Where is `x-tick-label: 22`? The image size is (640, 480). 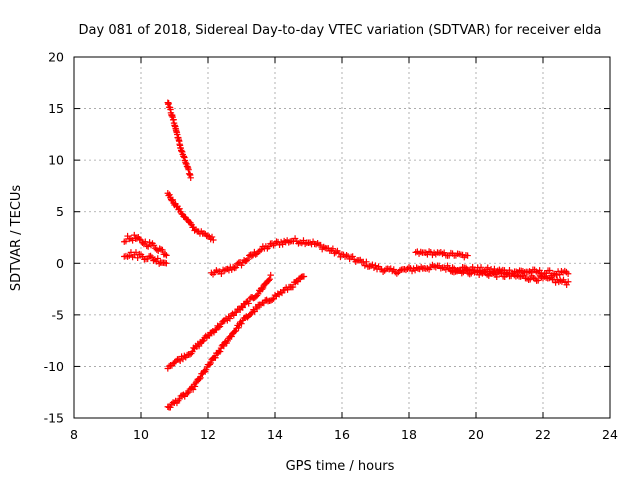
x-tick-label: 22 is located at coordinates (543, 434).